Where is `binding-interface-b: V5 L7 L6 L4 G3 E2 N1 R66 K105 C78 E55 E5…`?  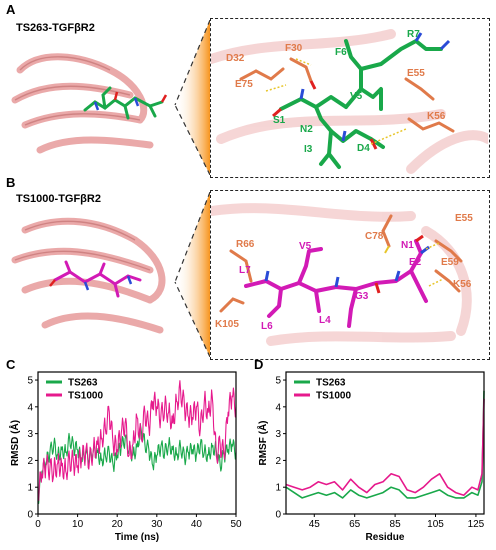
binding-interface-b: V5 L7 L6 L4 G3 E2 N1 R66 K105 C78 E55 E5… is located at coordinates (339, 274).